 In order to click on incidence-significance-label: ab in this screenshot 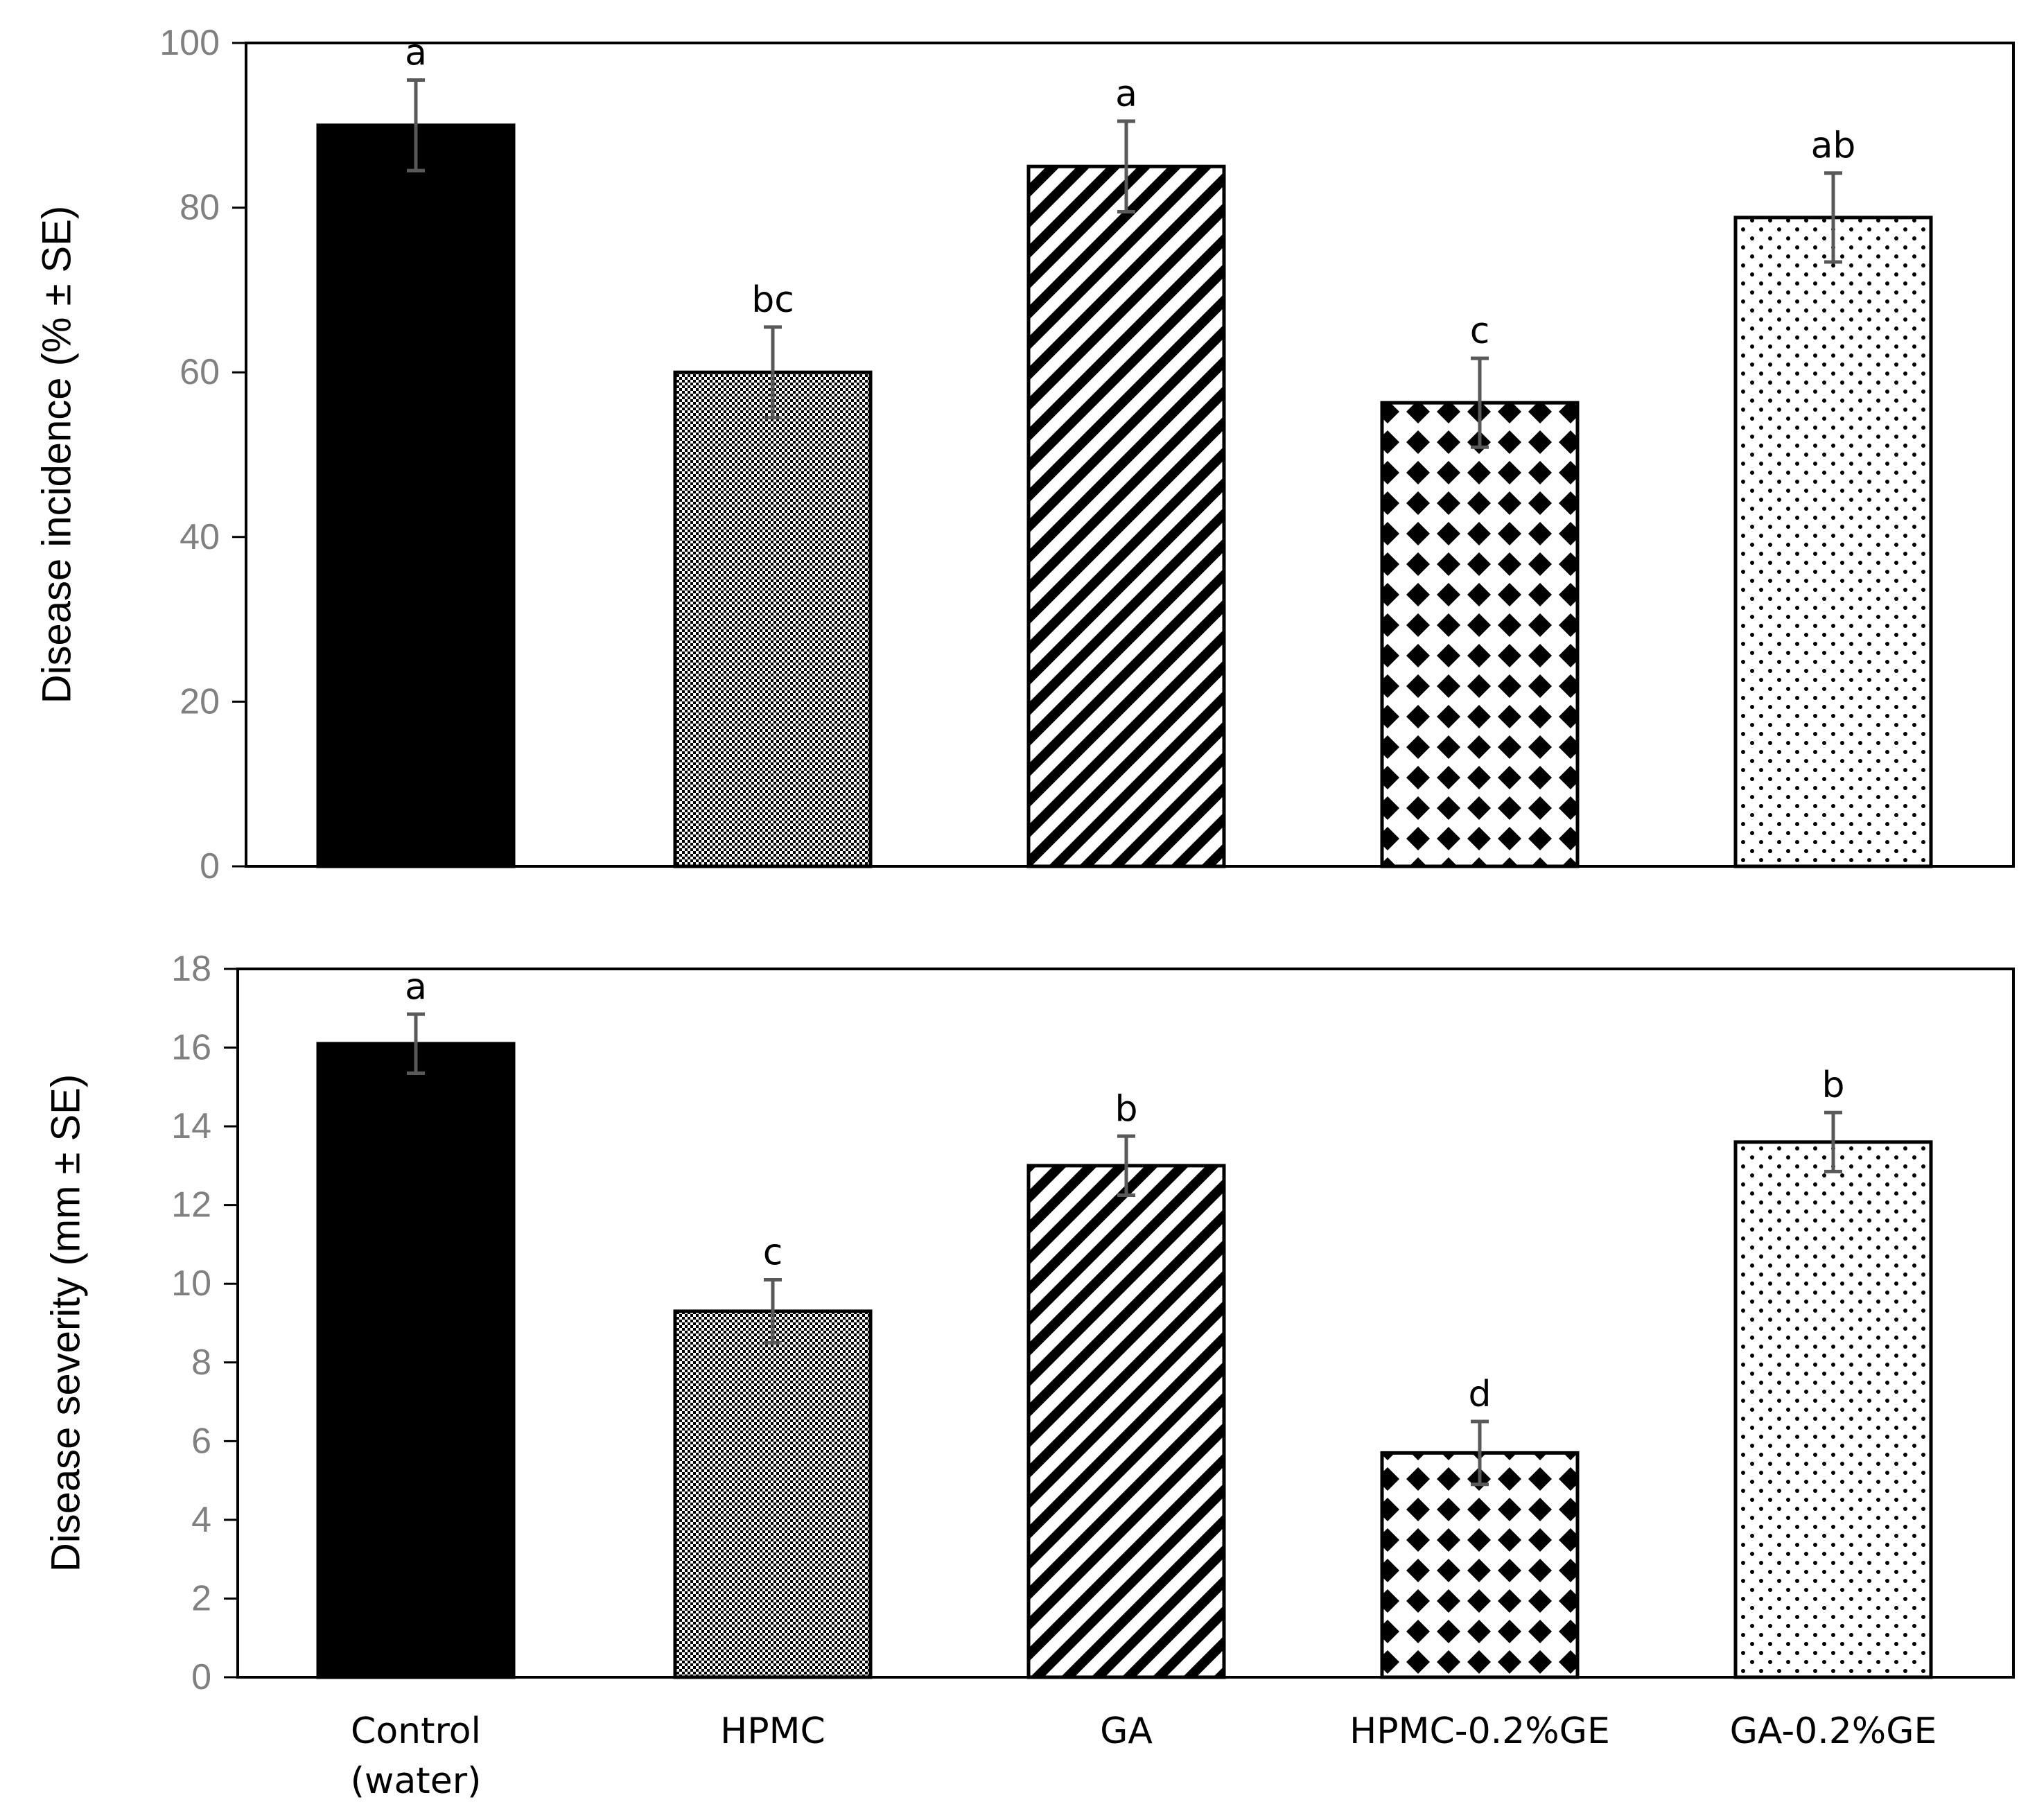, I will do `click(1833, 146)`.